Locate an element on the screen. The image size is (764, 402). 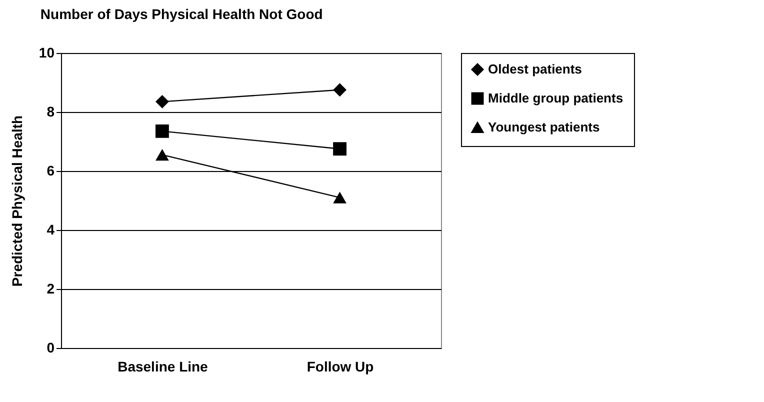
x-tick-label: Follow Up is located at coordinates (340, 366).